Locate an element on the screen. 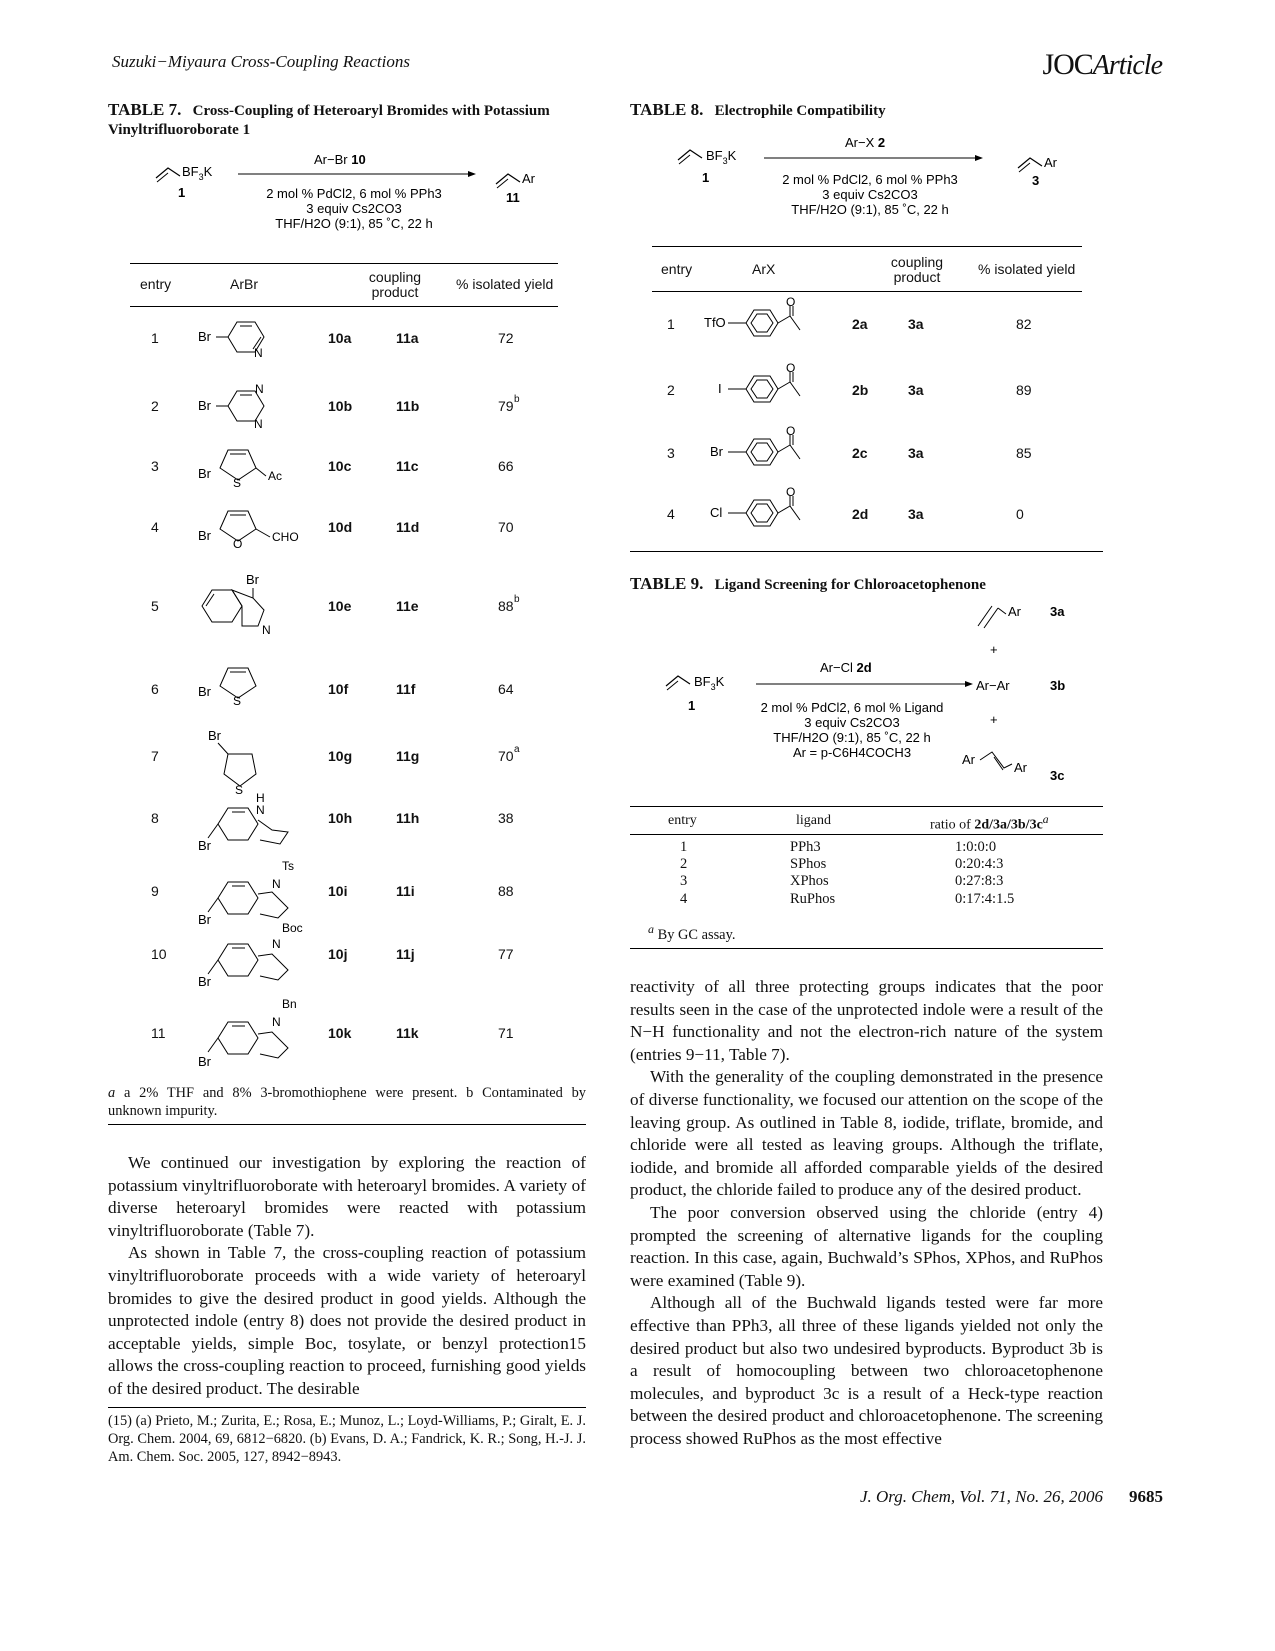 The height and width of the screenshot is (1651, 1275). t9-col-ratio: ratio of 2d/3a/3b/3ca is located at coordinates (989, 823).